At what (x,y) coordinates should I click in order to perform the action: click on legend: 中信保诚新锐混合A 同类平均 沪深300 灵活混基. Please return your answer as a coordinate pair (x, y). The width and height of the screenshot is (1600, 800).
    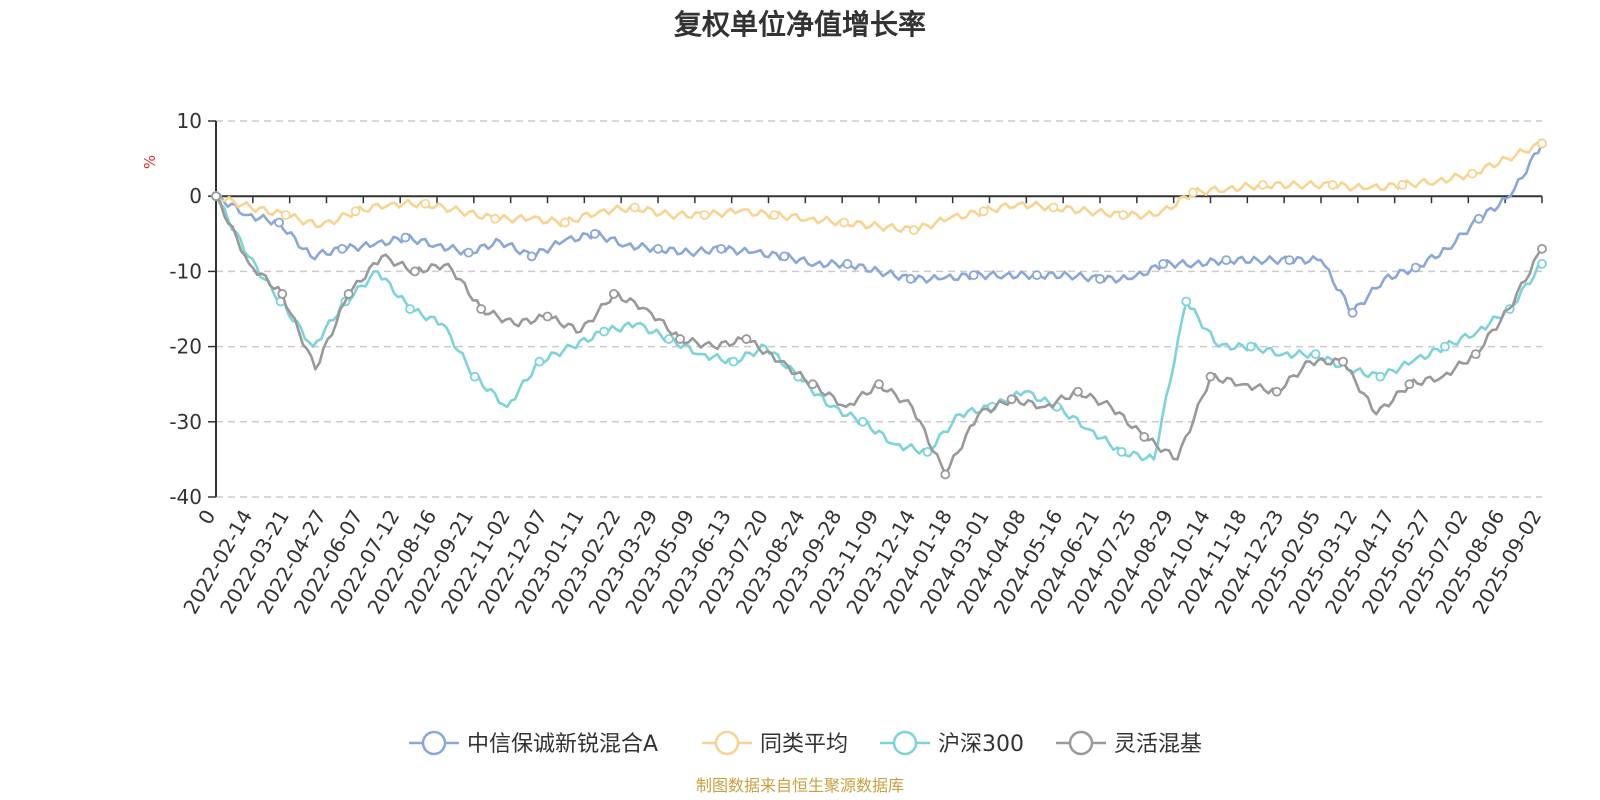
    Looking at the image, I should click on (805, 743).